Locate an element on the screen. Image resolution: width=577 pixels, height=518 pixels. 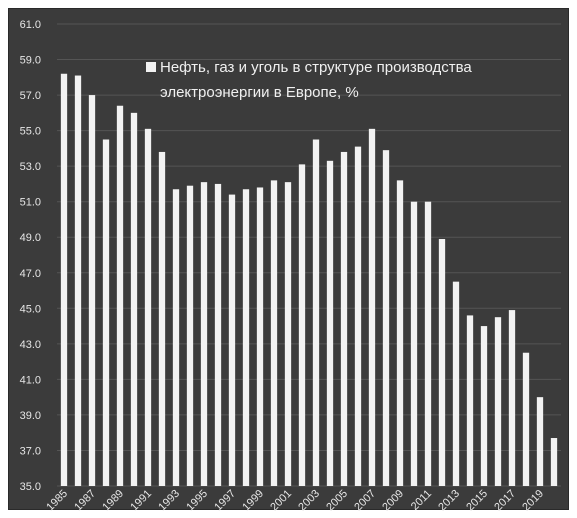
y-tick-label: 61.0 is located at coordinates (30, 25).